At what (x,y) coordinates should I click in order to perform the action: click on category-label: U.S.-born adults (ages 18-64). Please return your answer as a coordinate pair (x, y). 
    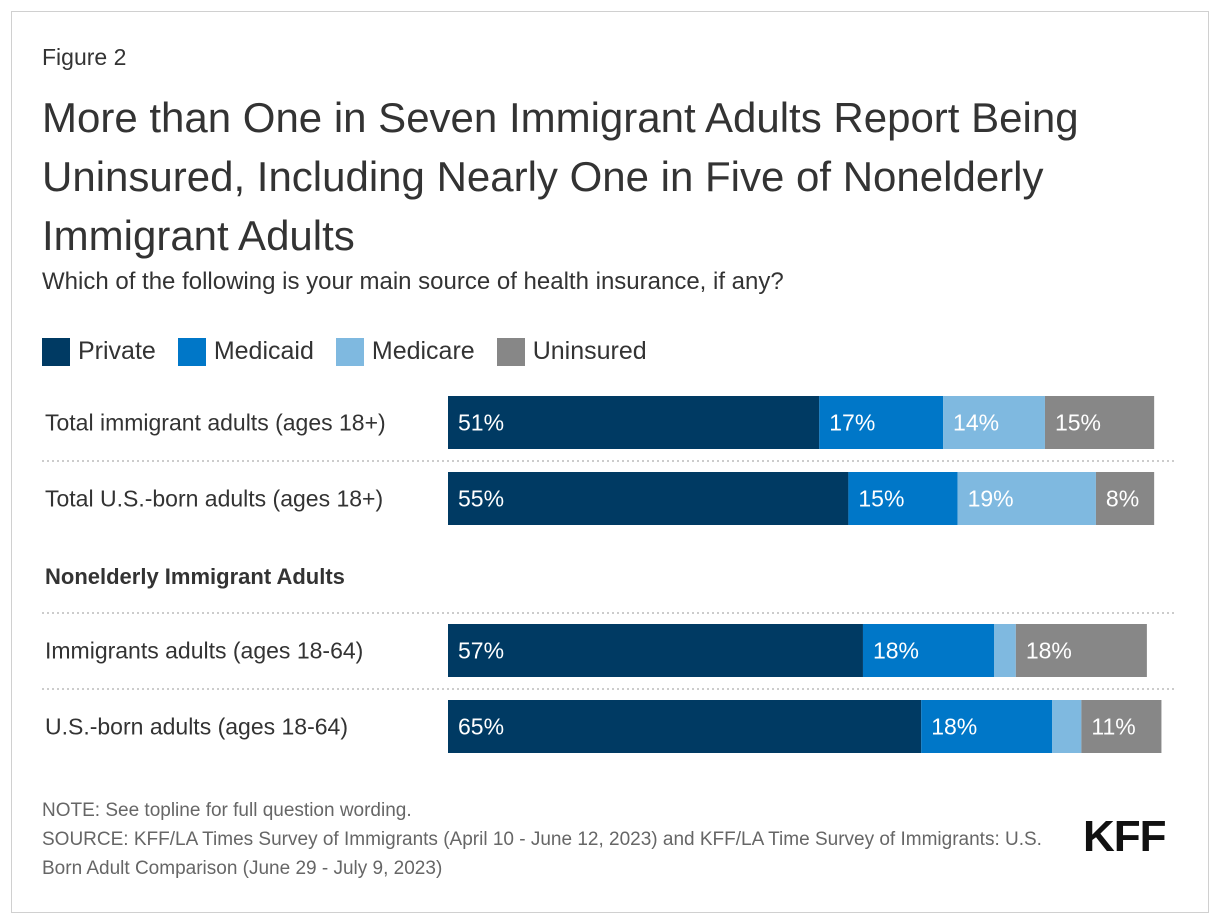
    Looking at the image, I should click on (196, 727).